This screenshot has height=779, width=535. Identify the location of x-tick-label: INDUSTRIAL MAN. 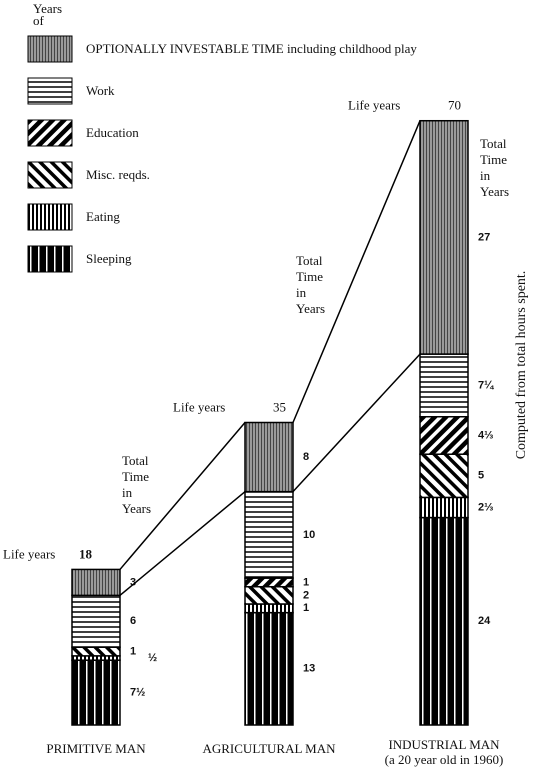
(444, 744).